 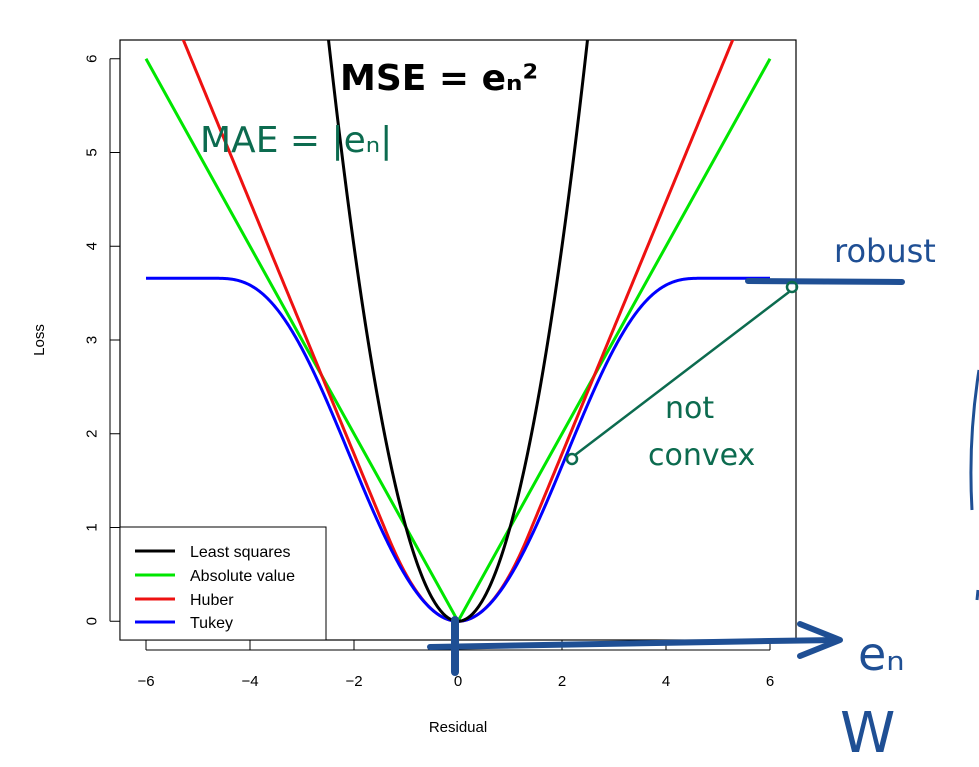 What do you see at coordinates (666, 681) in the screenshot?
I see `x-tick-label: 4` at bounding box center [666, 681].